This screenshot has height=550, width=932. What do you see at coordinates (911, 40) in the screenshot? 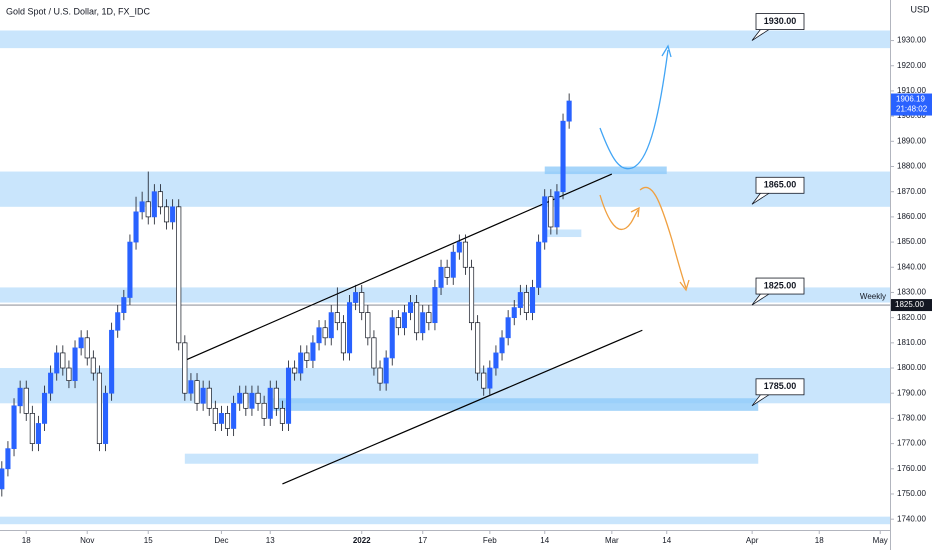
I see `y-tick-label: 1930.00` at bounding box center [911, 40].